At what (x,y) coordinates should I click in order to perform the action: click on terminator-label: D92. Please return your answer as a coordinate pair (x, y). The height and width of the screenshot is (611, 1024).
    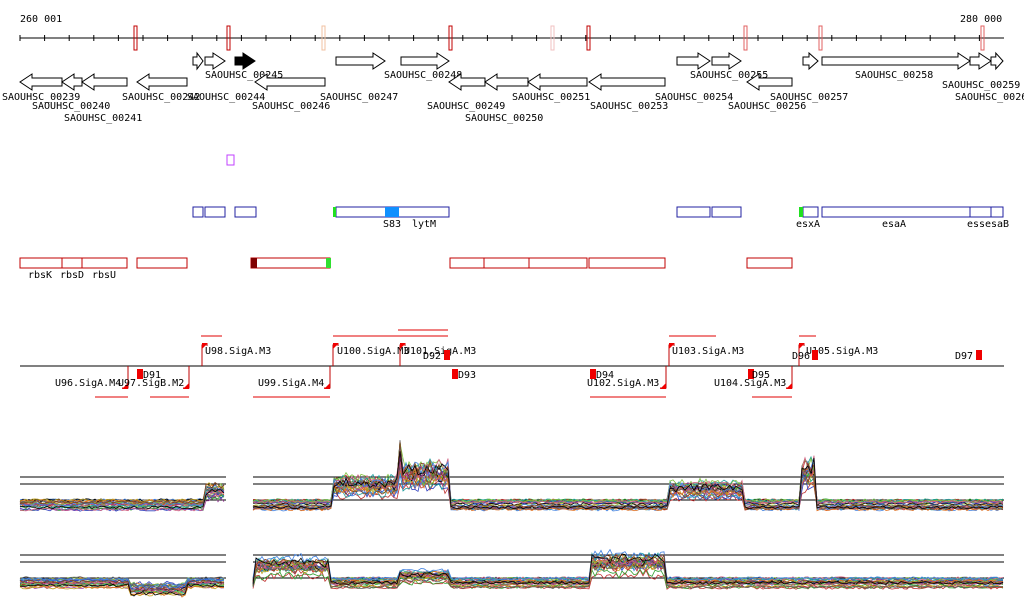
    Looking at the image, I should click on (432, 356).